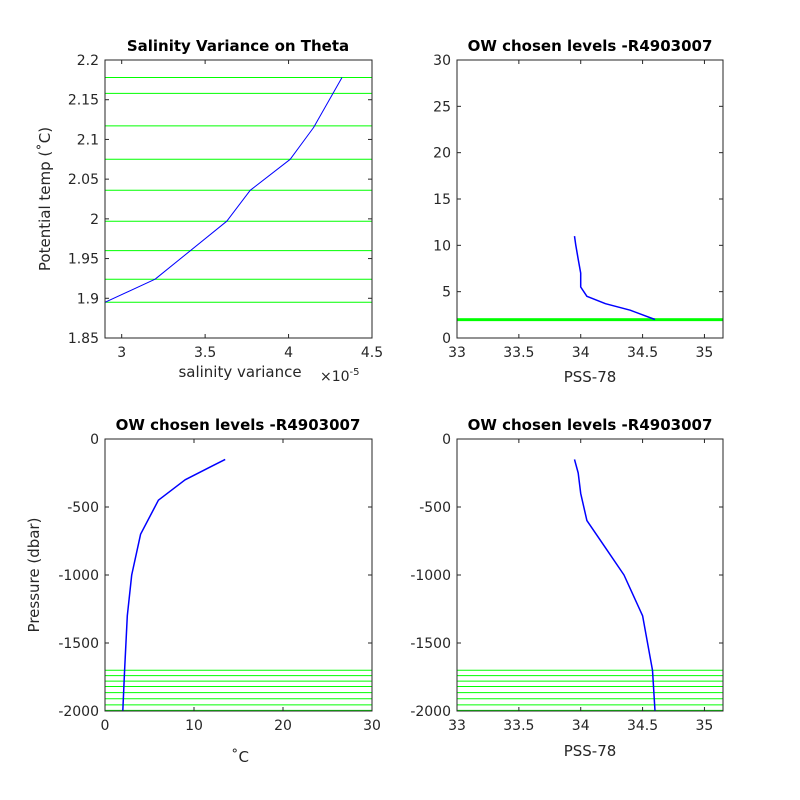  I want to click on panel-1-x-exponent-power: -5, so click(355, 372).